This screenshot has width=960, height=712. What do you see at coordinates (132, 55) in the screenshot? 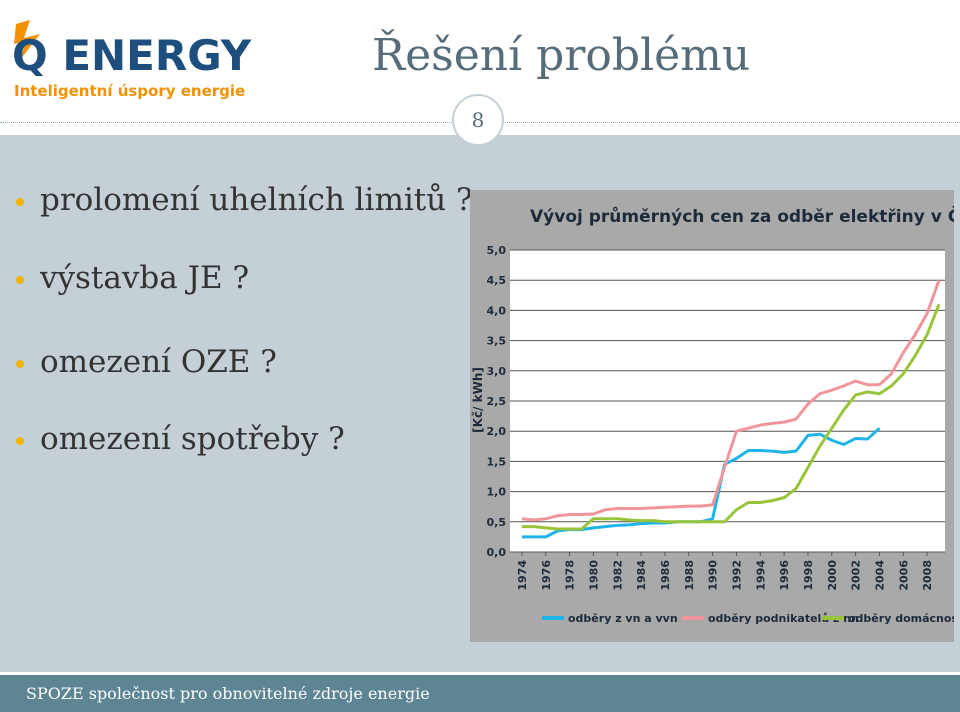
I see `logo-name: Q ENERGY` at bounding box center [132, 55].